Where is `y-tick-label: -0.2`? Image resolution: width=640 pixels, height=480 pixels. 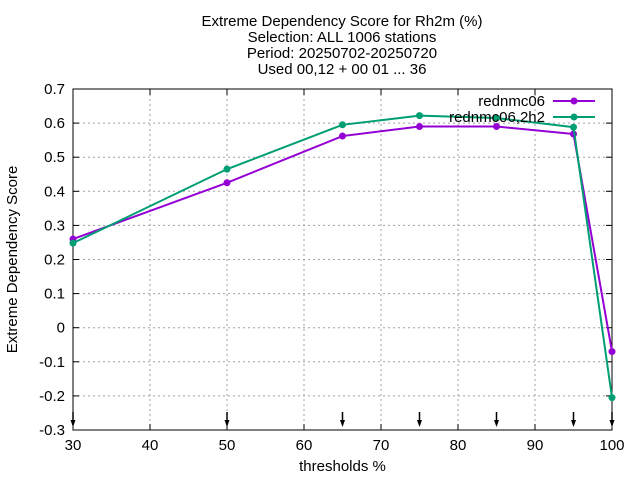 y-tick-label: -0.2 is located at coordinates (52, 396).